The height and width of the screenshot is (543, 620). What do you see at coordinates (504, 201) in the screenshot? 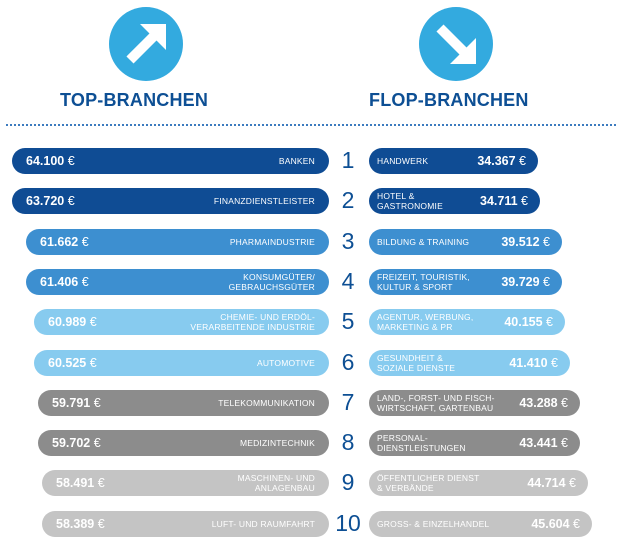
I see `value-text: 34.711 €` at bounding box center [504, 201].